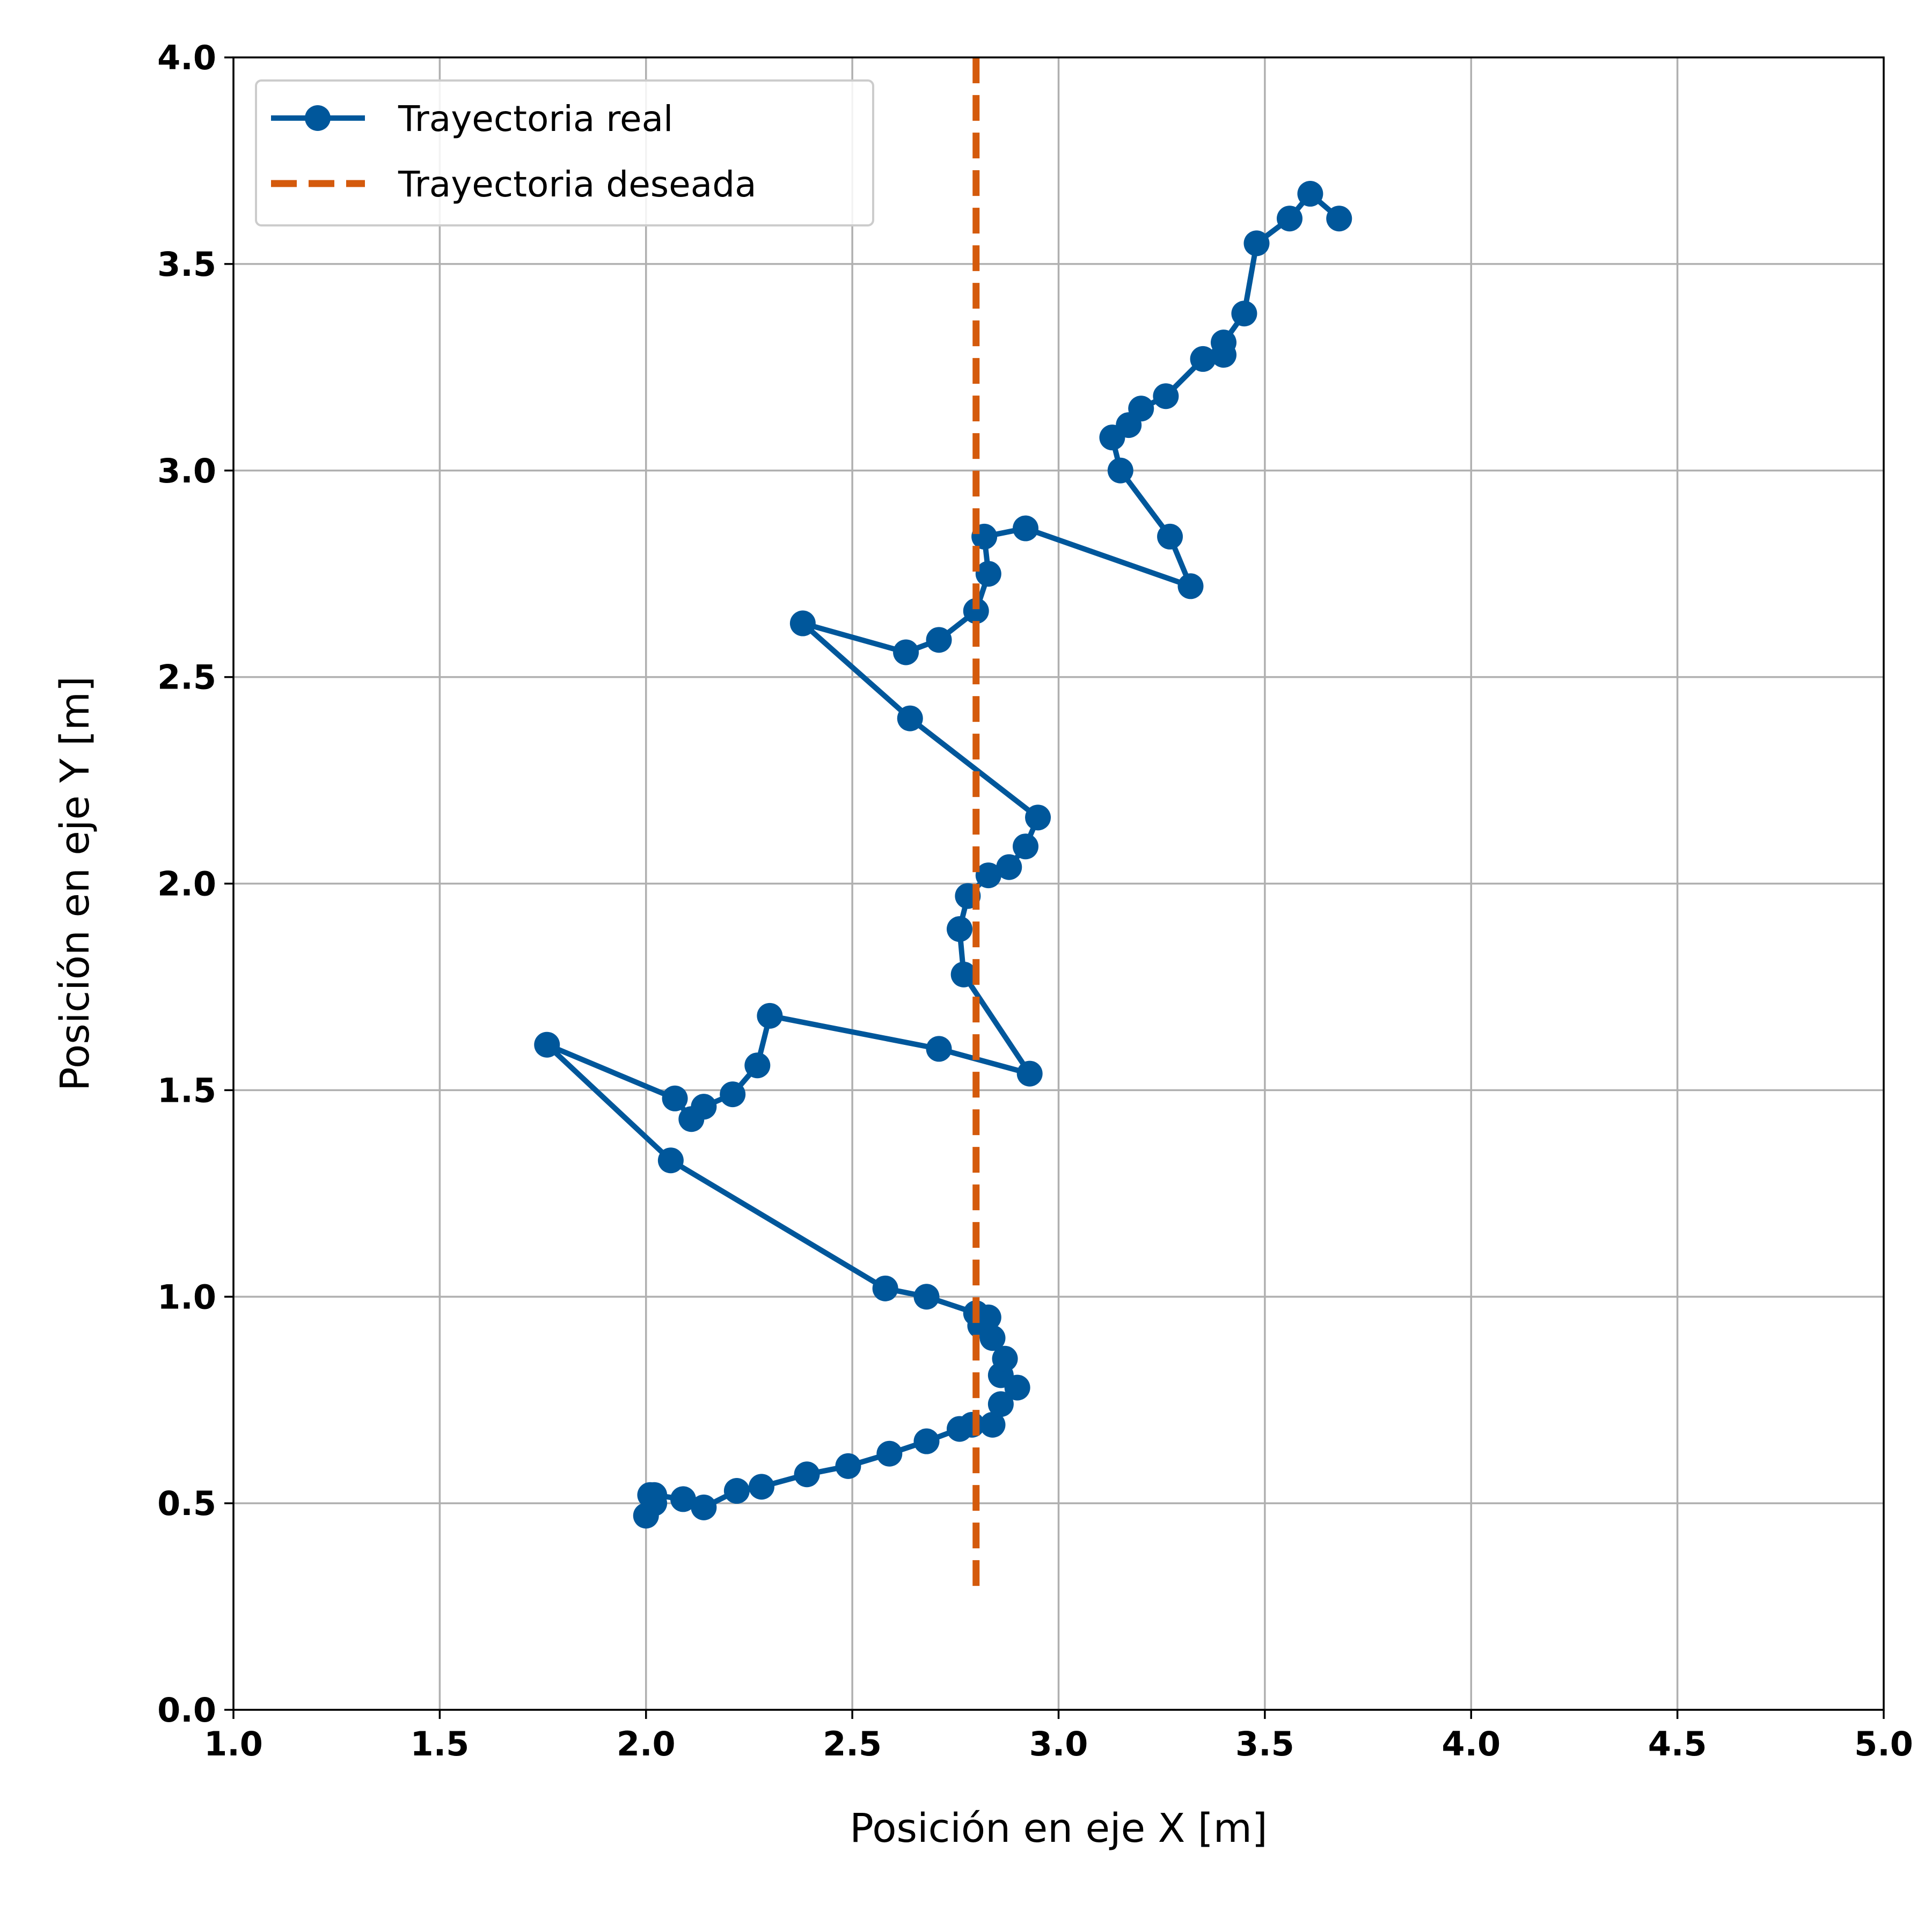 Image resolution: width=1932 pixels, height=1932 pixels. What do you see at coordinates (1471, 1743) in the screenshot?
I see `x-tick-label: 4.0` at bounding box center [1471, 1743].